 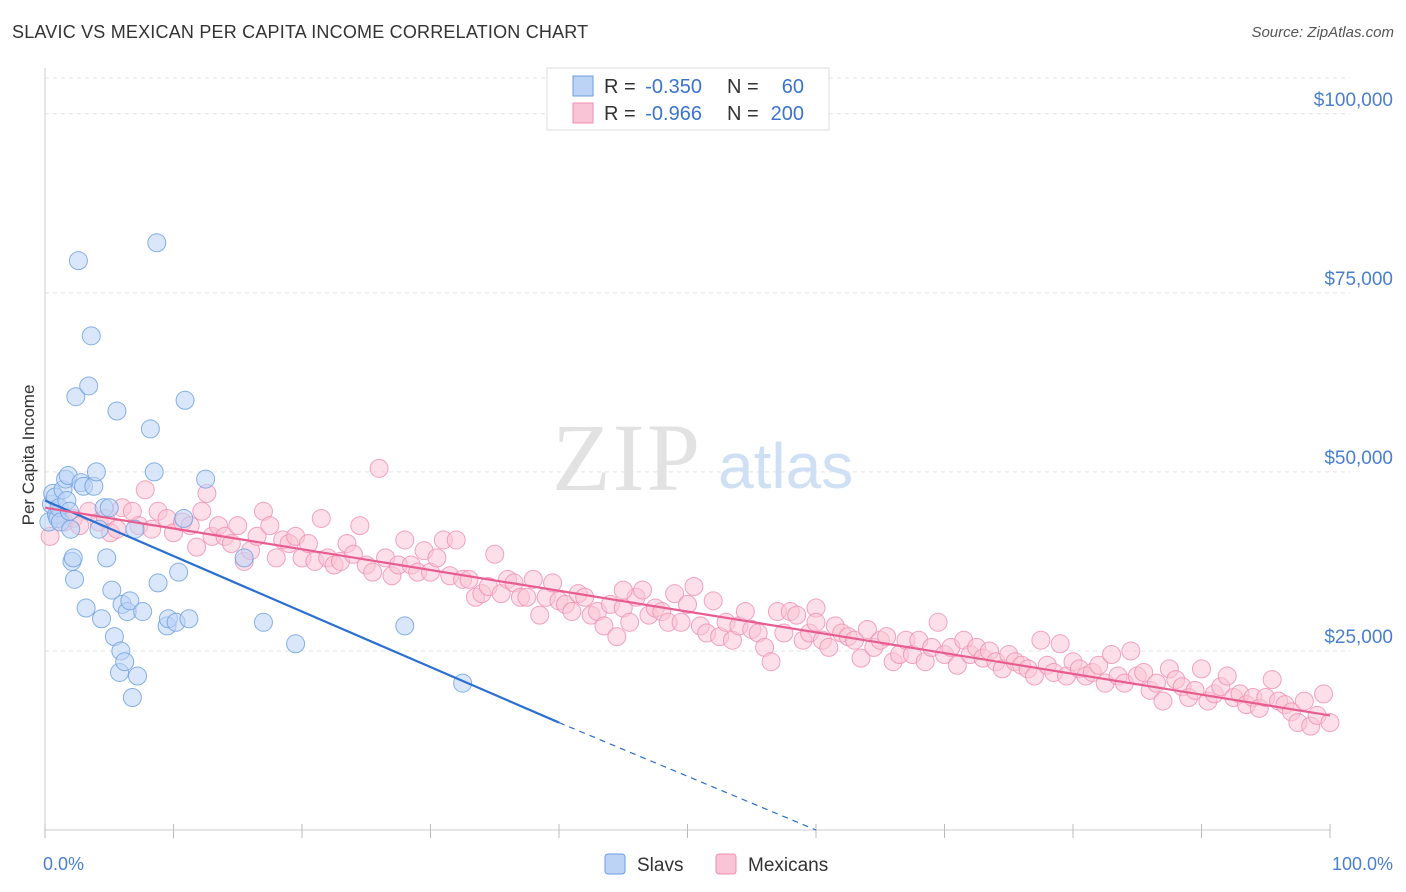 What do you see at coordinates (302, 611) in the screenshot?
I see `slavs-trendline` at bounding box center [302, 611].